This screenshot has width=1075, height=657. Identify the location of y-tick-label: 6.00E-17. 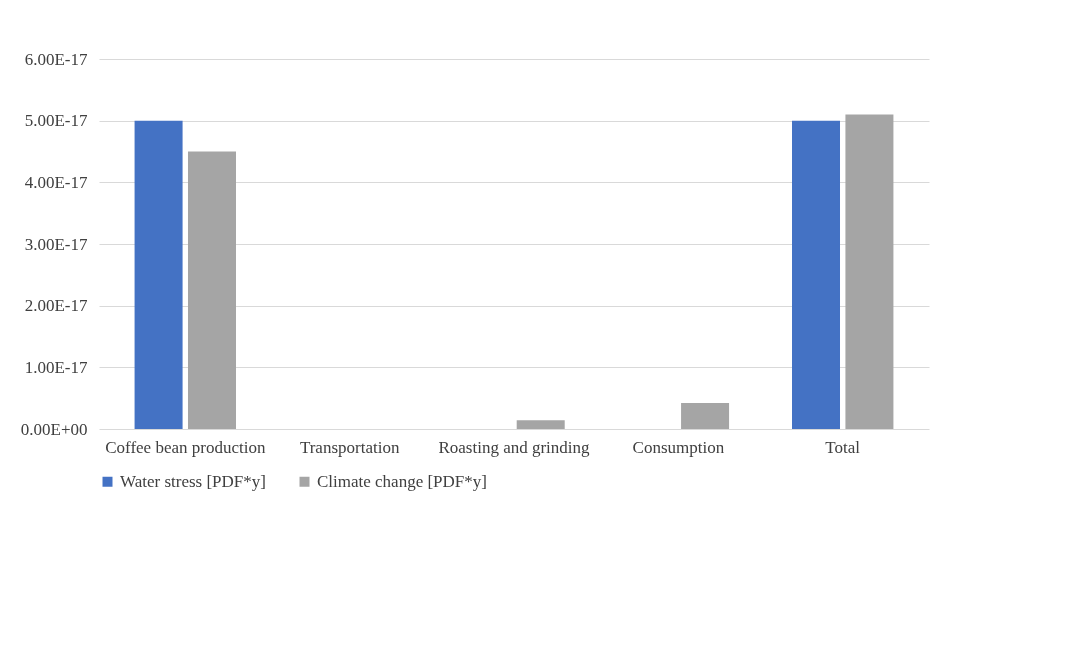
(56, 59).